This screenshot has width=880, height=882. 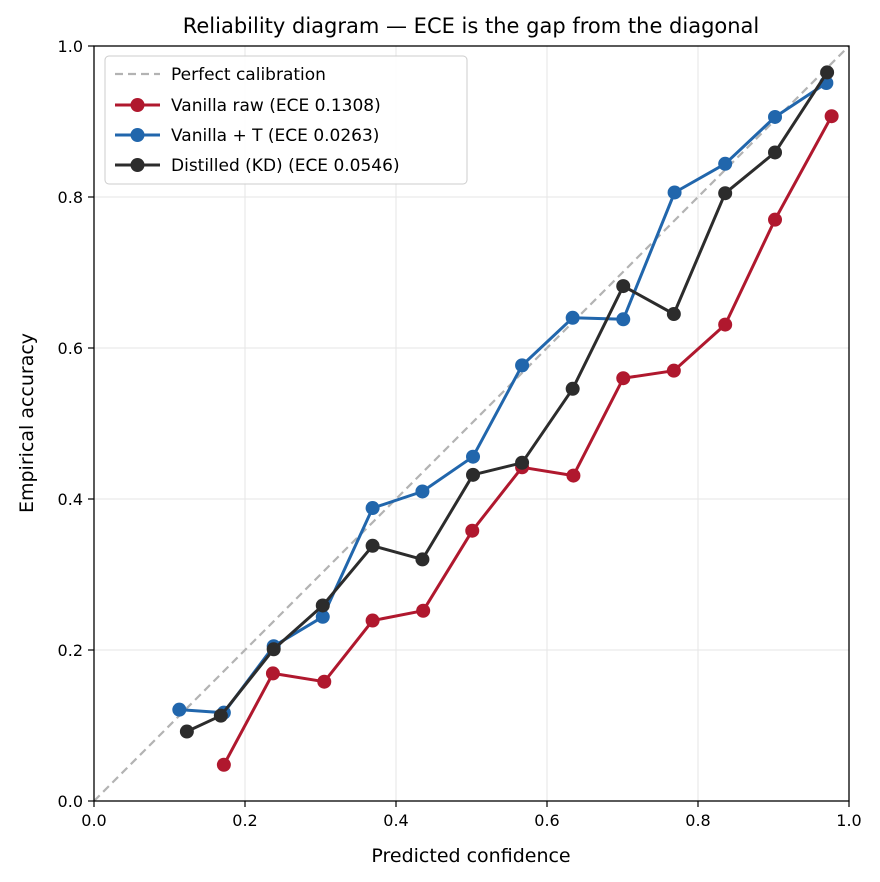 I want to click on x-tick-label: 0.6, so click(x=546, y=820).